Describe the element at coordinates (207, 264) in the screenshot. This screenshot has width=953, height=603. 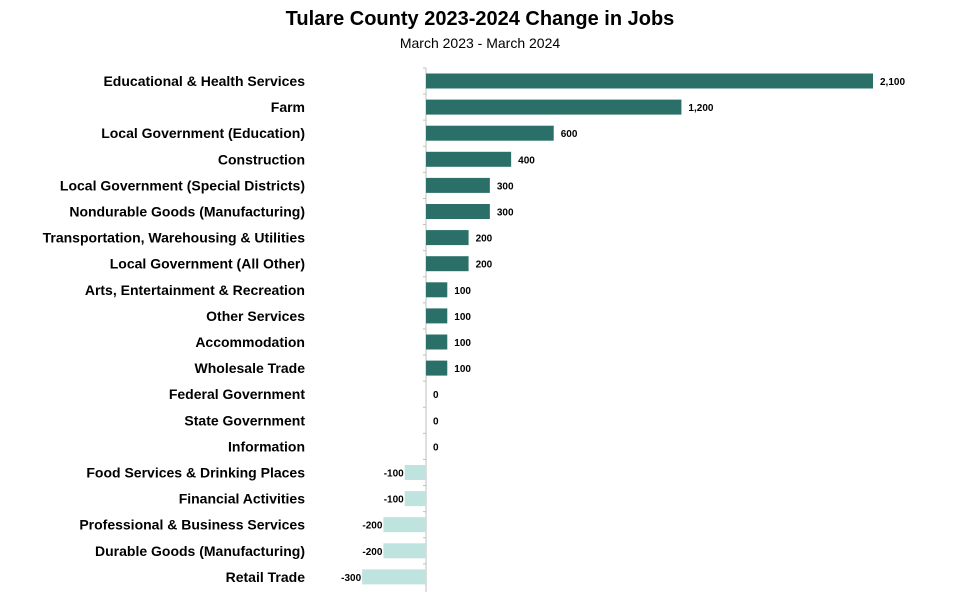
I see `category-label: Local Government (All Other)` at that location.